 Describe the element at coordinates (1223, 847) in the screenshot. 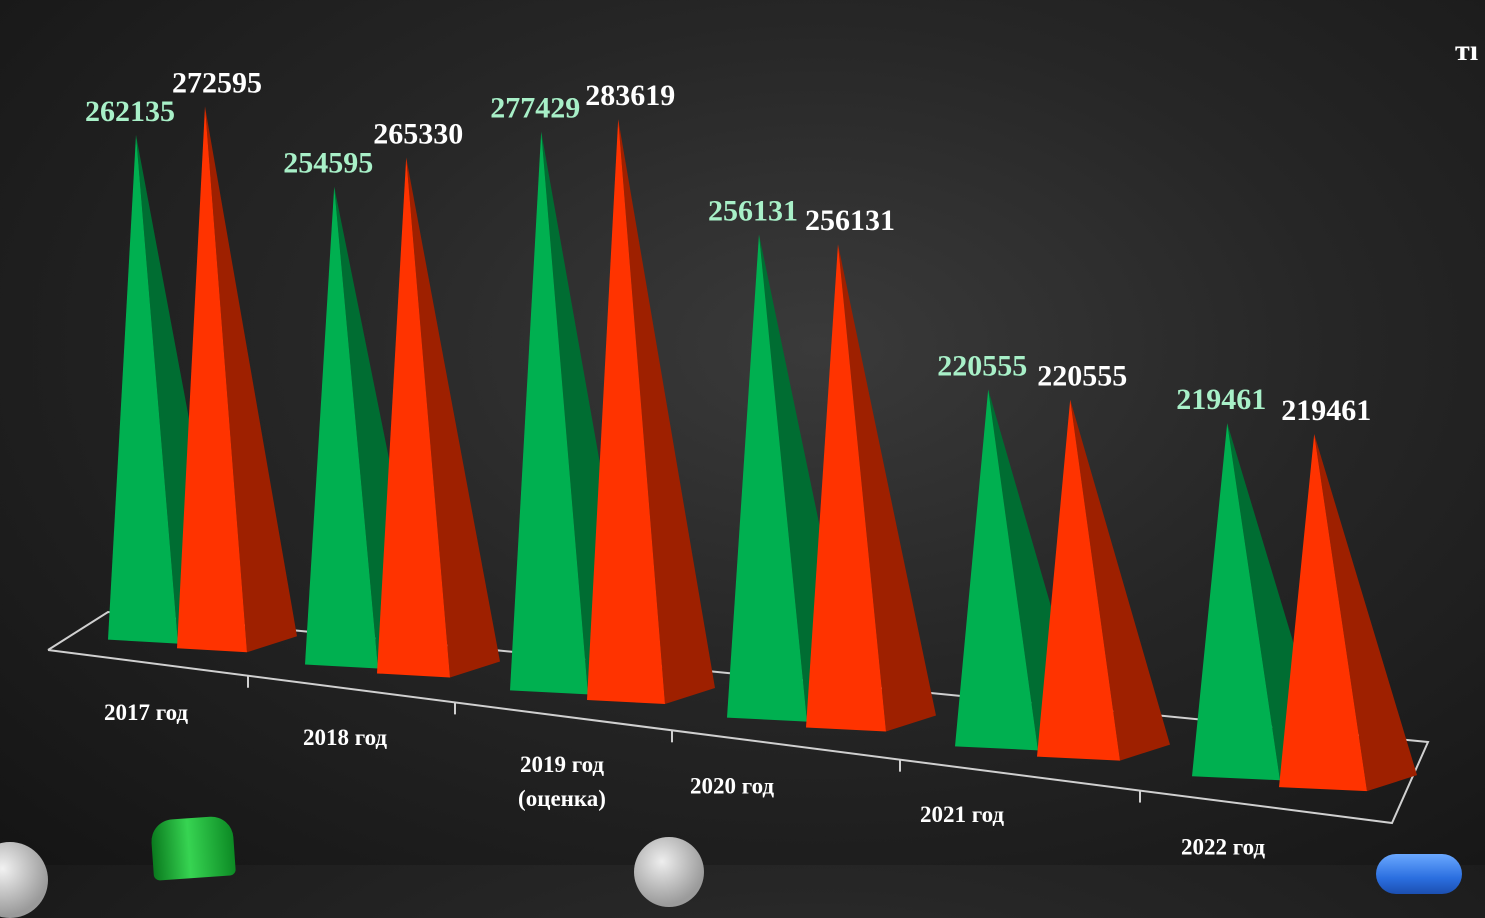

I see `category-label-6: 2022 год` at that location.